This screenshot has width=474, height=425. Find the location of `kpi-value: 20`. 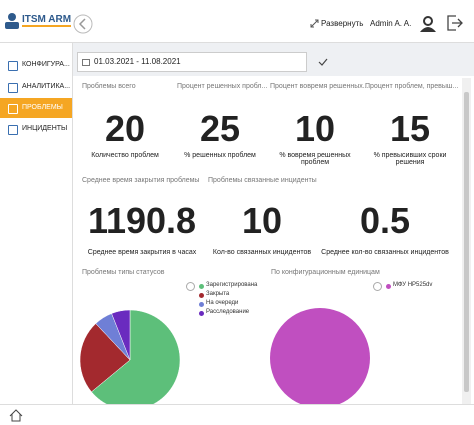

kpi-value: 20 is located at coordinates (125, 128).